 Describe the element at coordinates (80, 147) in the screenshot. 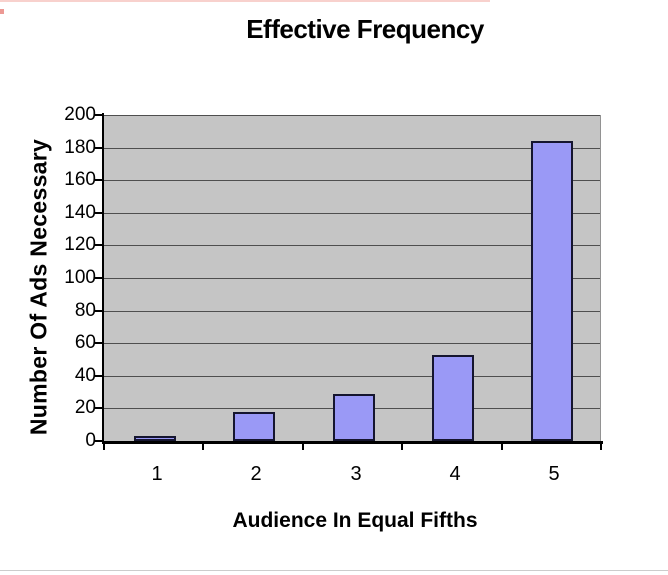

I see `y-tick-label: 180` at that location.